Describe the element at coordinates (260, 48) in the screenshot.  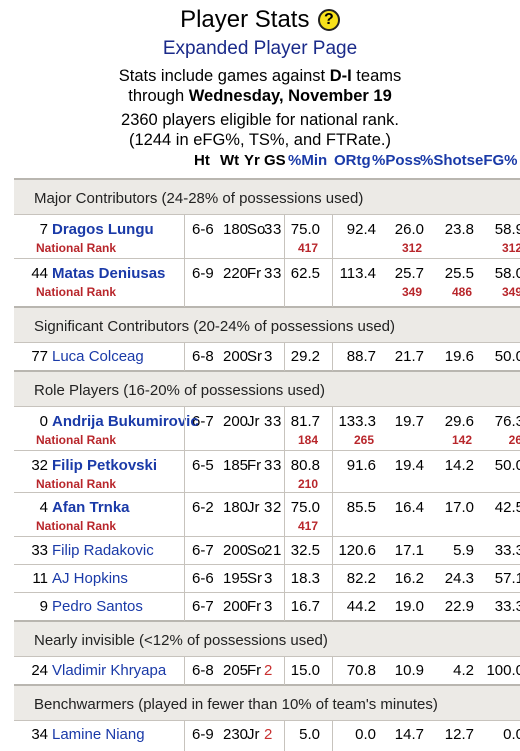
I see `page-subtitle: Expanded Player Page` at that location.